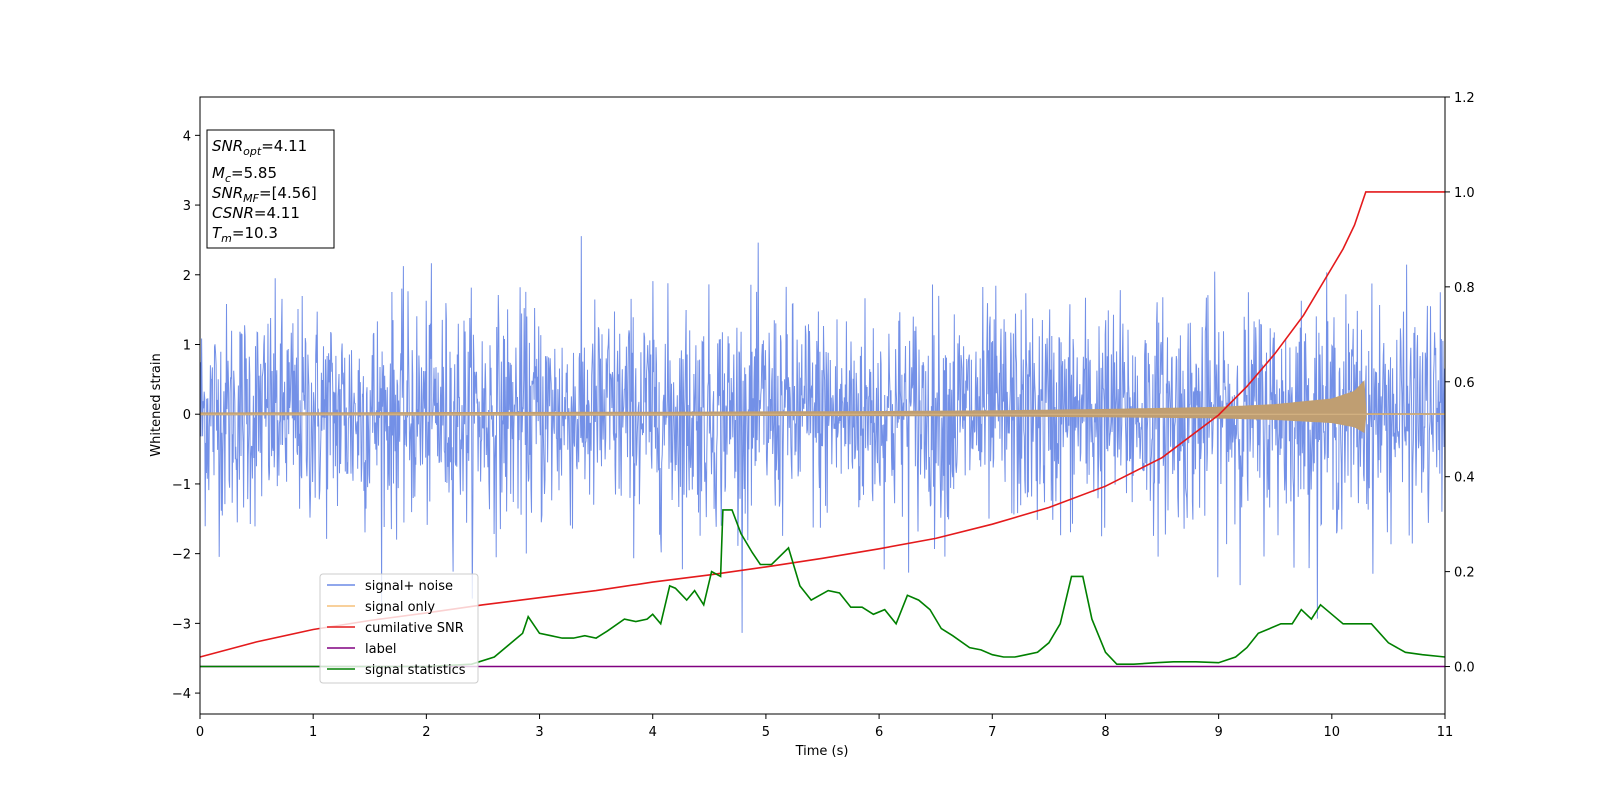 This screenshot has width=1600, height=800. I want to click on legend-label: label, so click(380, 649).